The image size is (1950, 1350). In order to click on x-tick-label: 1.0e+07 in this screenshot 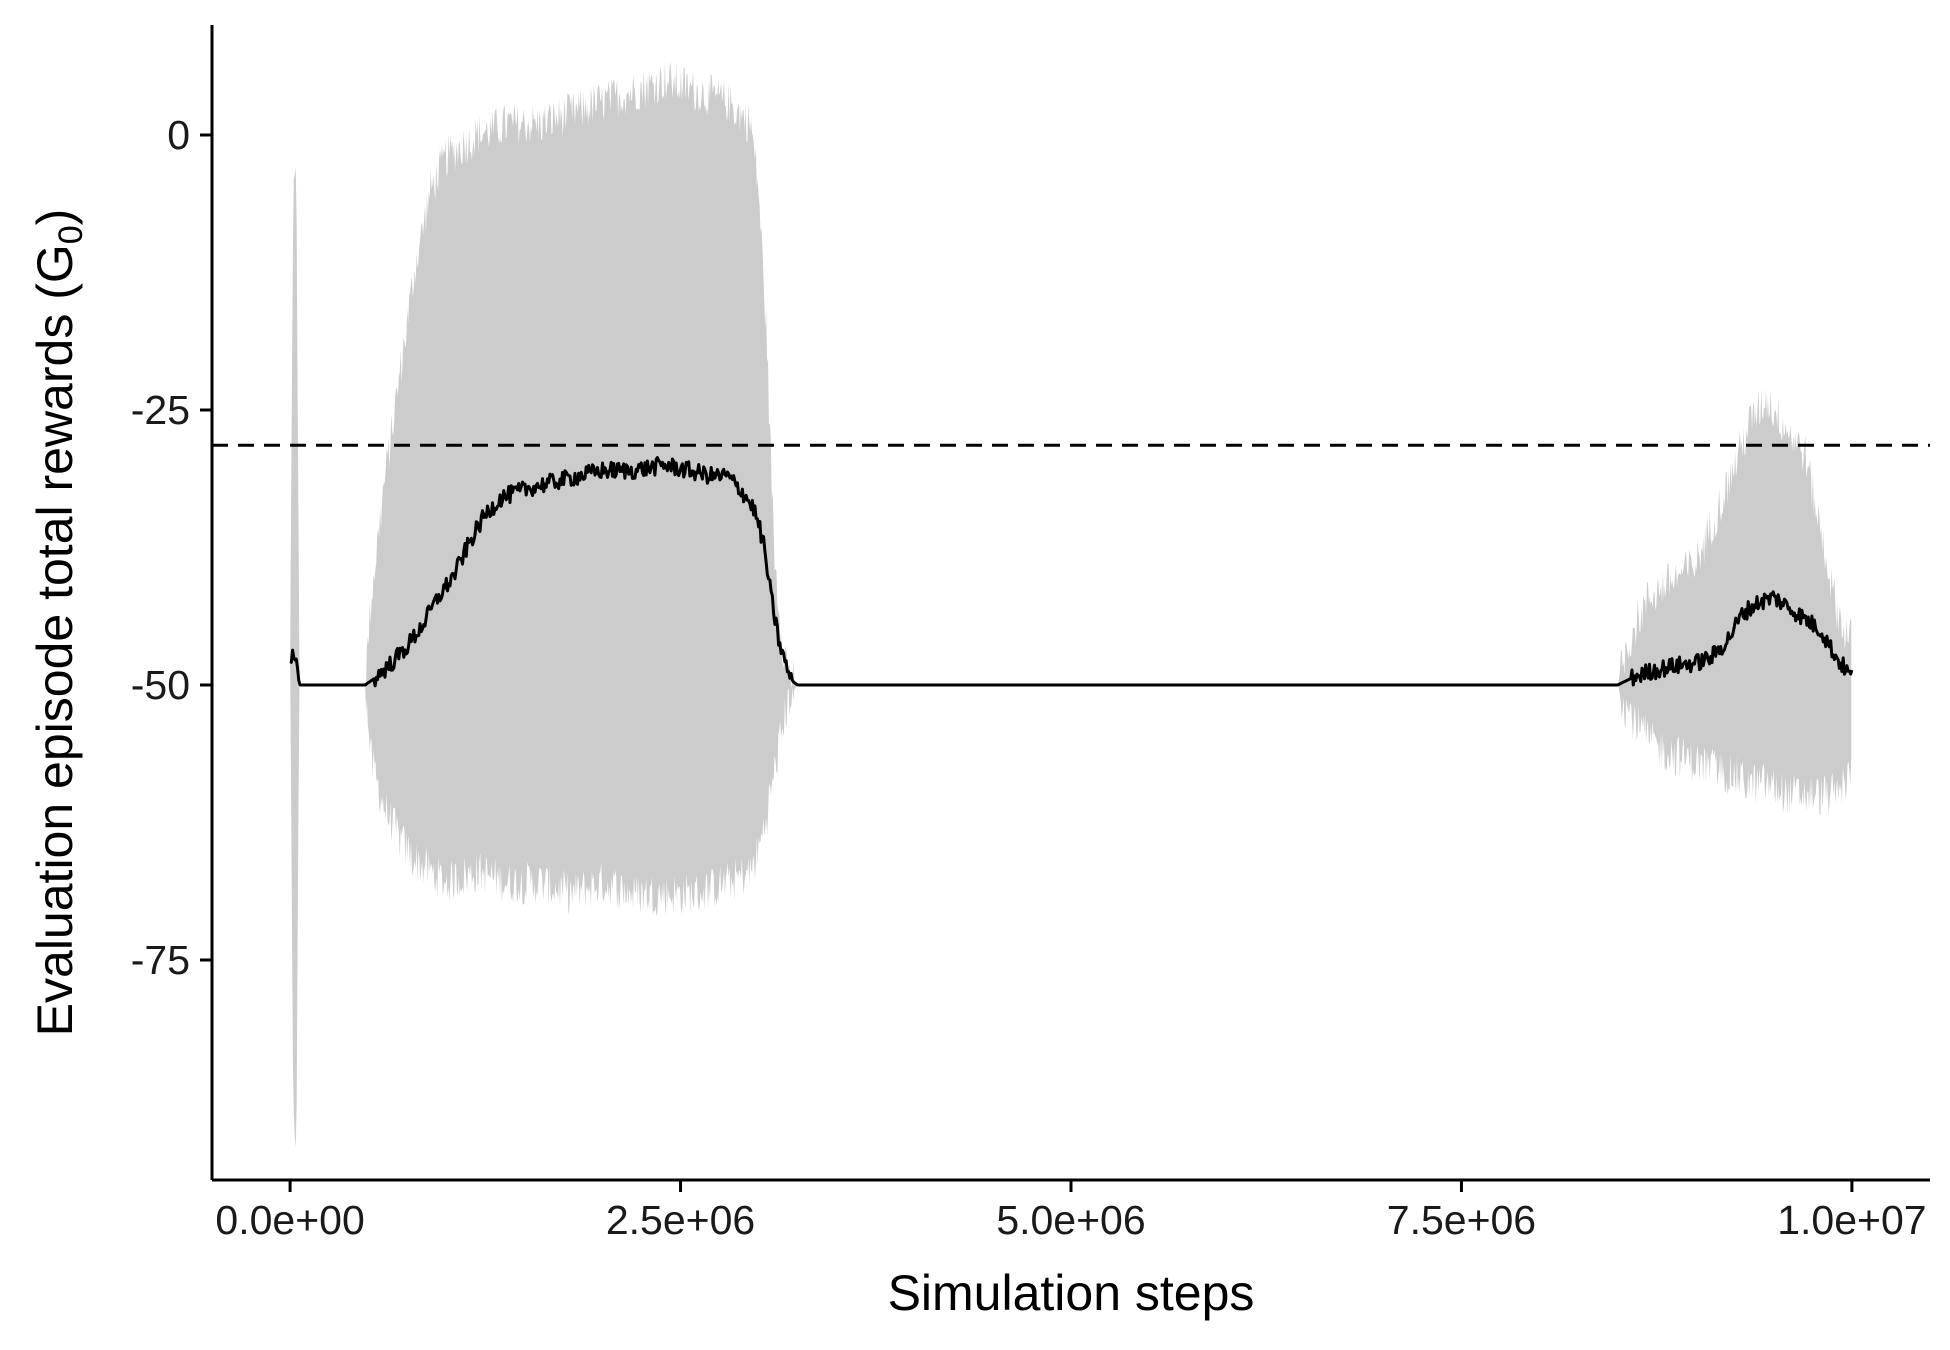, I will do `click(1851, 1220)`.